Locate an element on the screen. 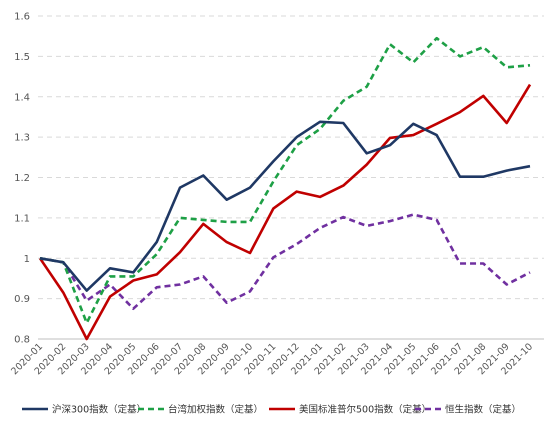 The image size is (555, 431). legend-label: 台湾加权指数（定基） is located at coordinates (215, 410).